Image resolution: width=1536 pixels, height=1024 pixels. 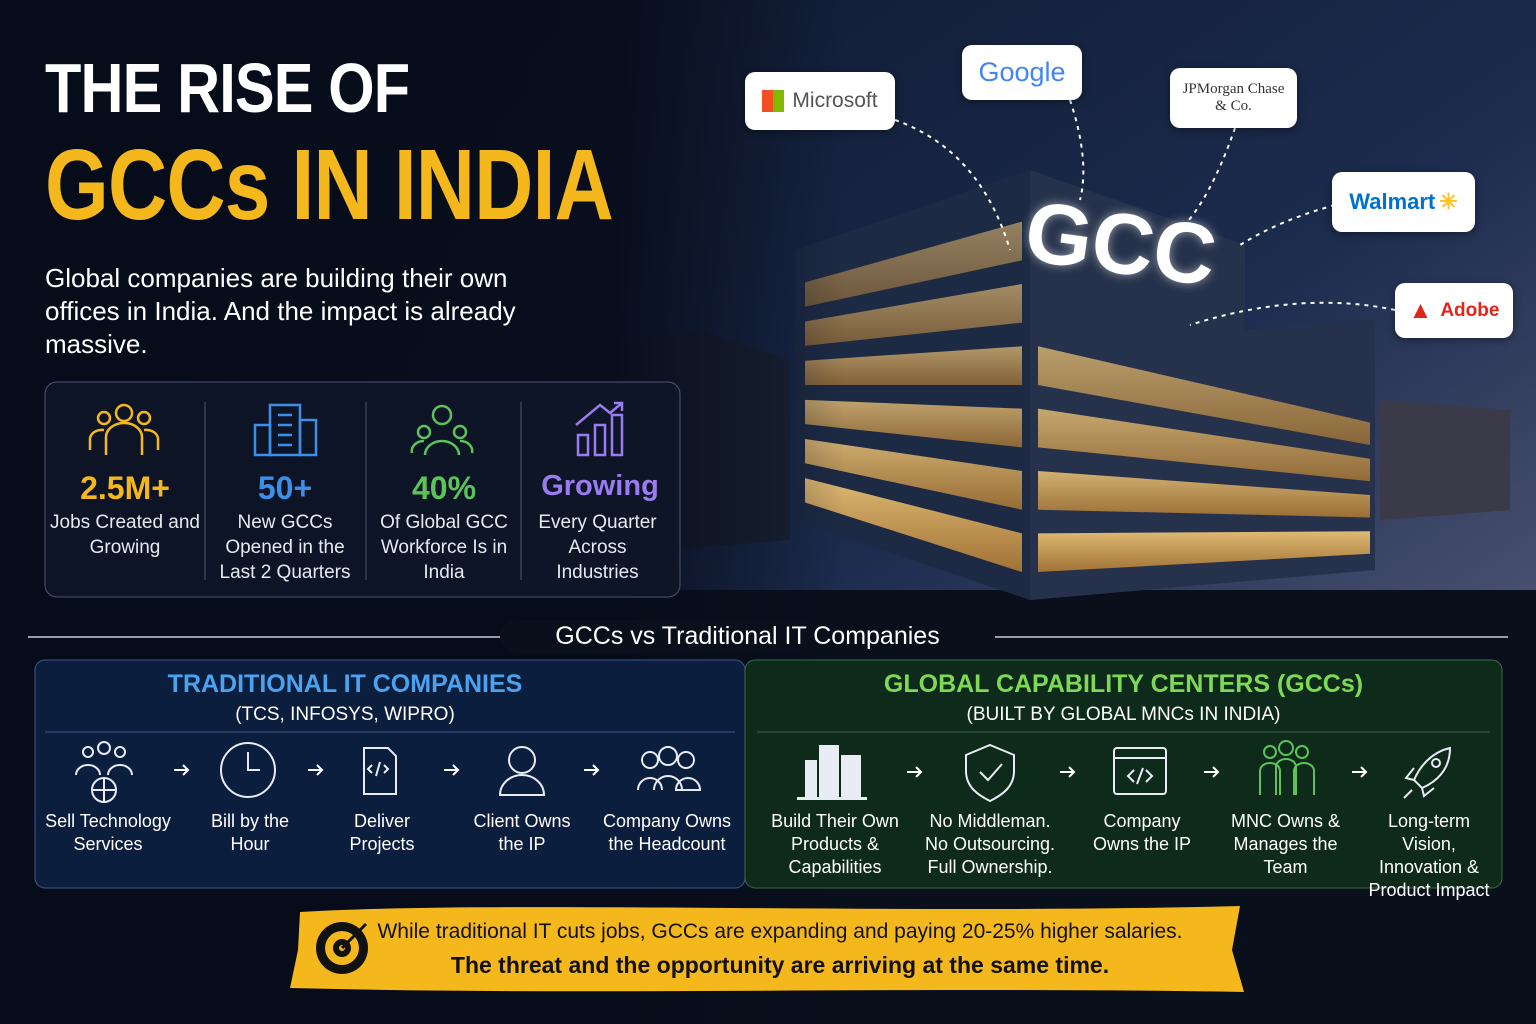 I want to click on step-label: Company Owns the Headcount, so click(x=667, y=832).